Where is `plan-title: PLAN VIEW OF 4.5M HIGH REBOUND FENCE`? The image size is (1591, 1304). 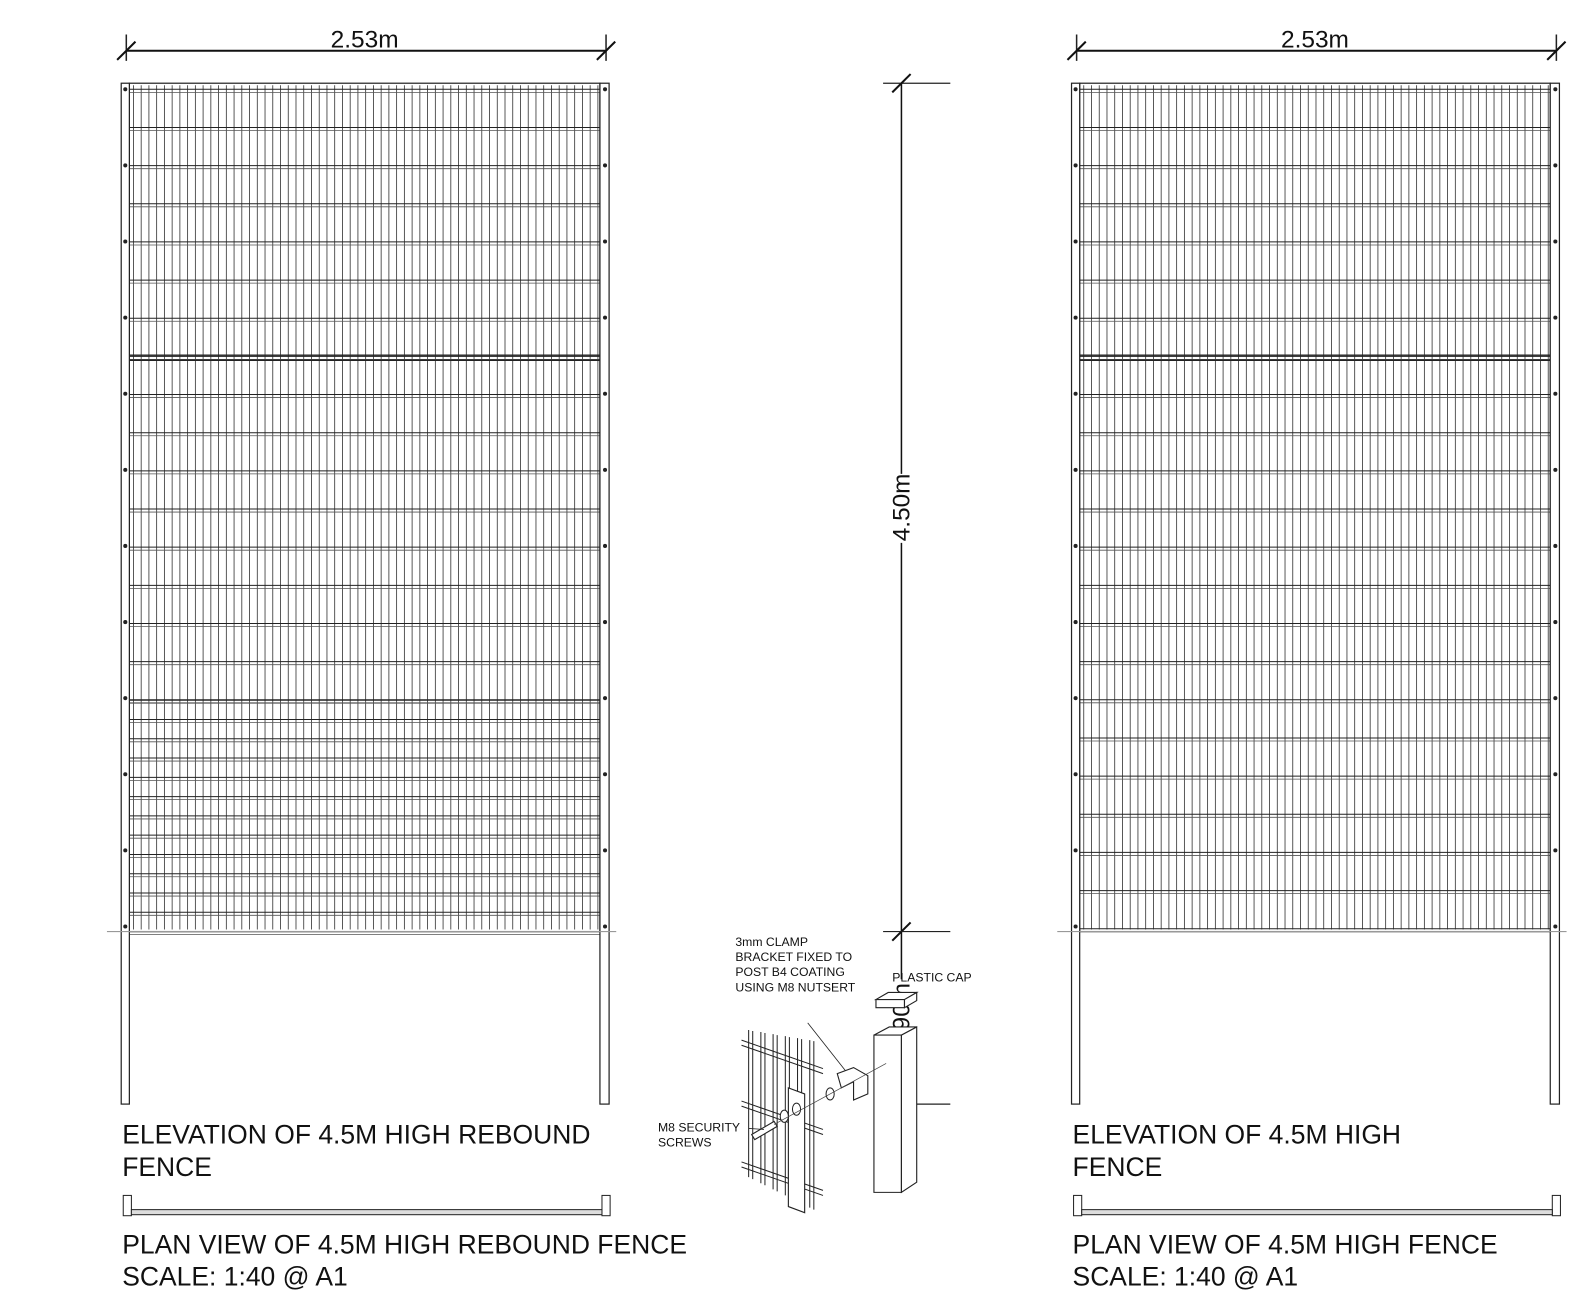
plan-title: PLAN VIEW OF 4.5M HIGH REBOUND FENCE is located at coordinates (404, 1244).